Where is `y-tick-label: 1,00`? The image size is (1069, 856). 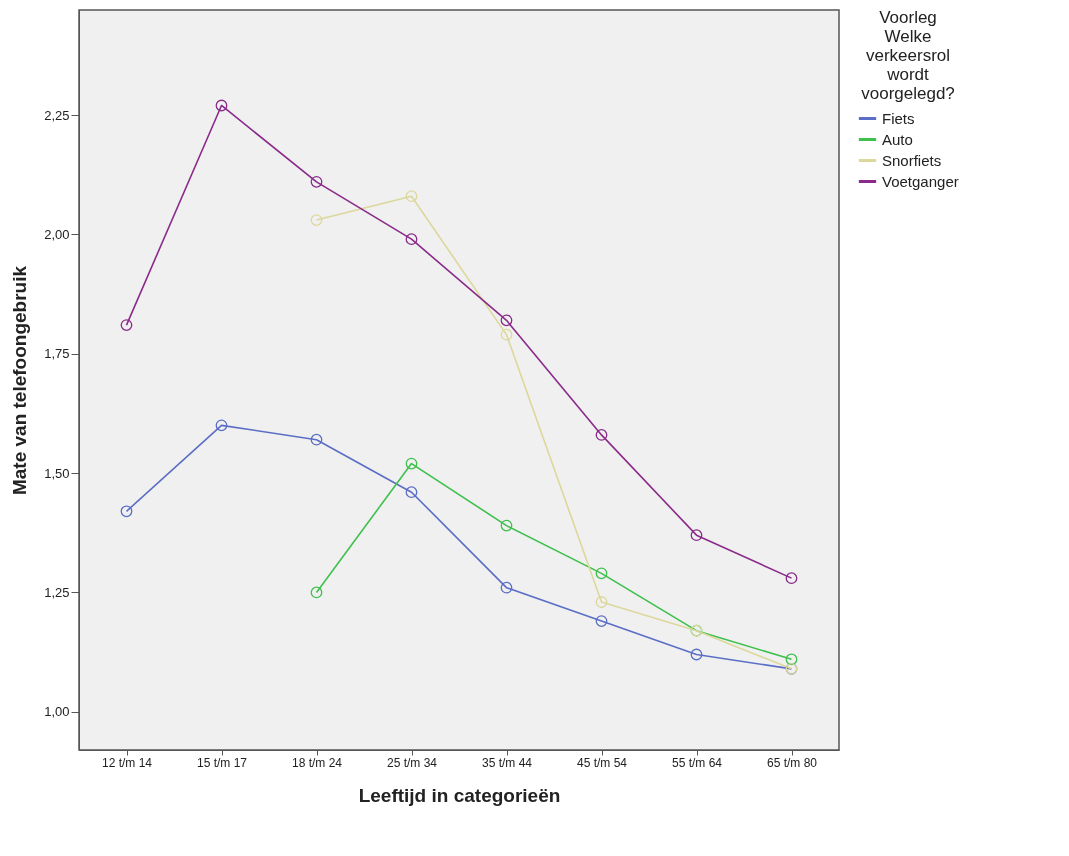
y-tick-label: 1,00 is located at coordinates (57, 712).